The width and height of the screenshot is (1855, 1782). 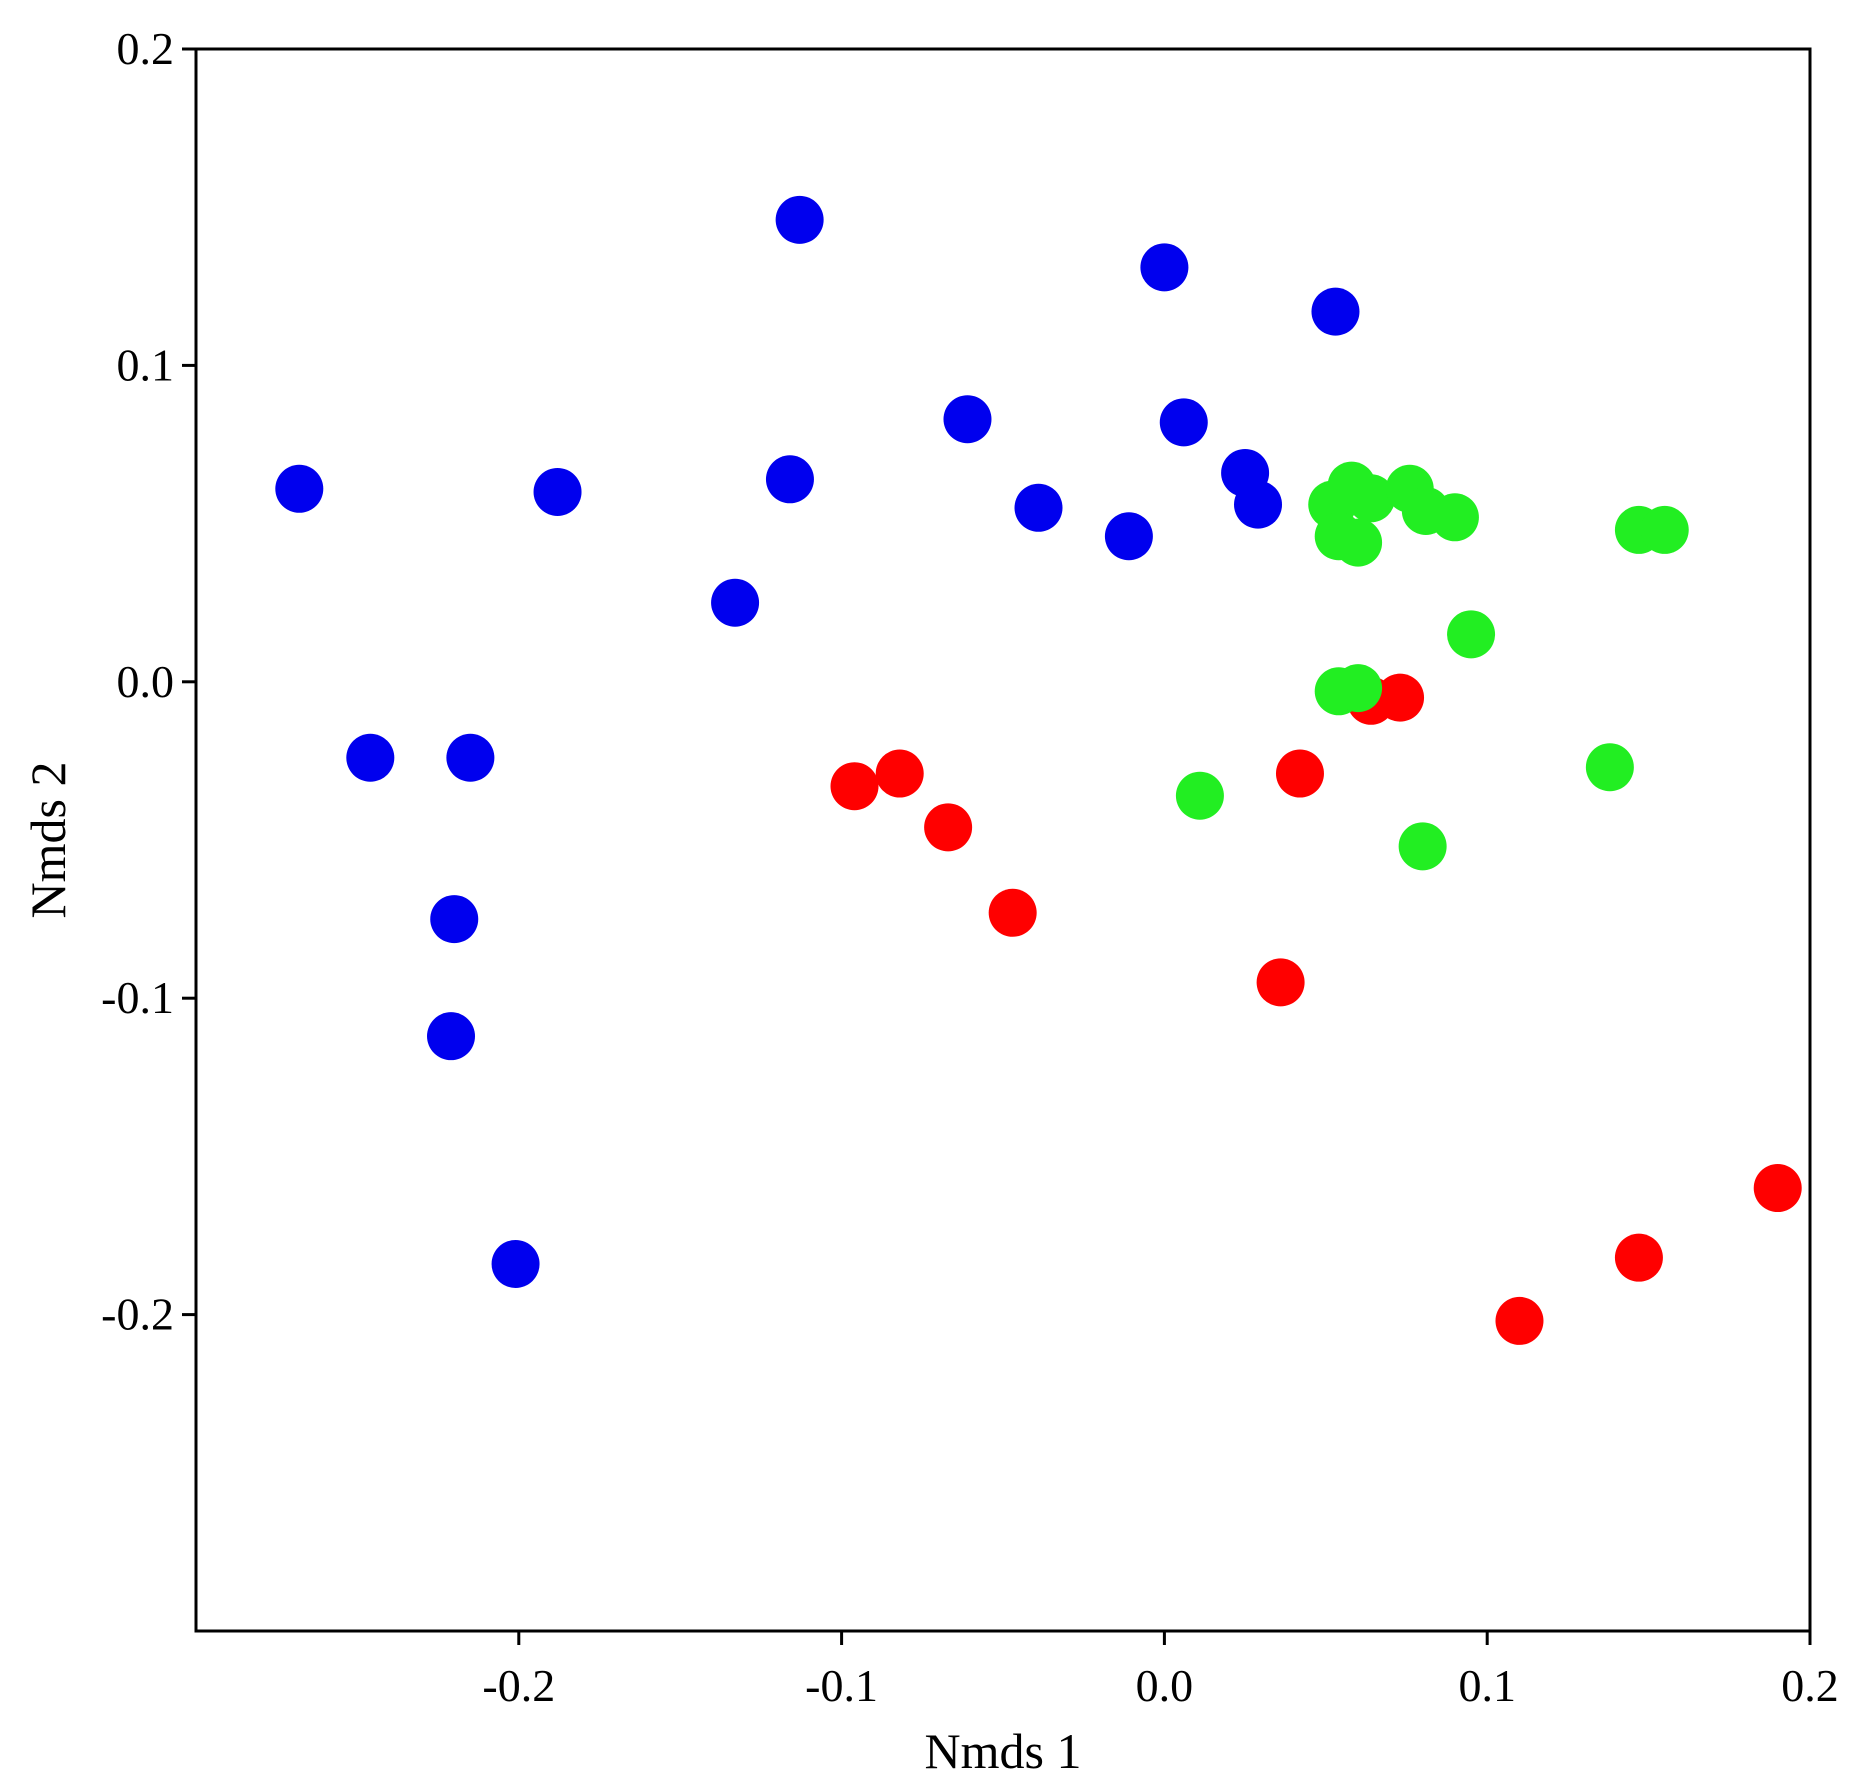 I want to click on y-tick-label: -0.1, so click(x=137, y=997).